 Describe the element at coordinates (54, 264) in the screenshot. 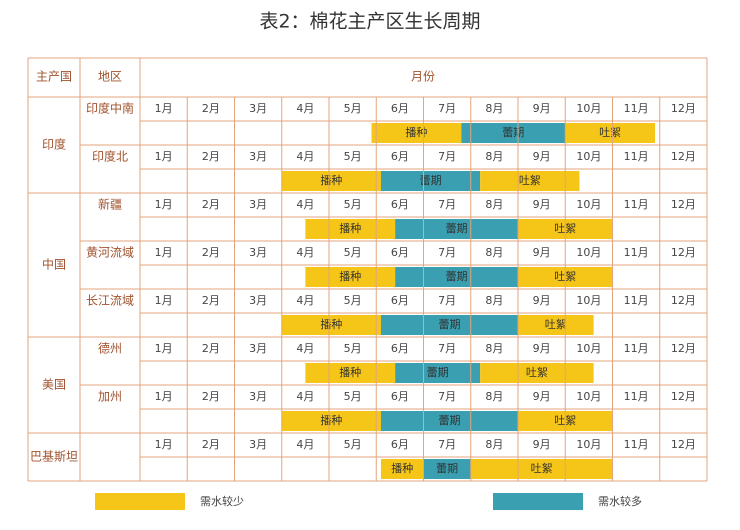

I see `country-name: 中国` at that location.